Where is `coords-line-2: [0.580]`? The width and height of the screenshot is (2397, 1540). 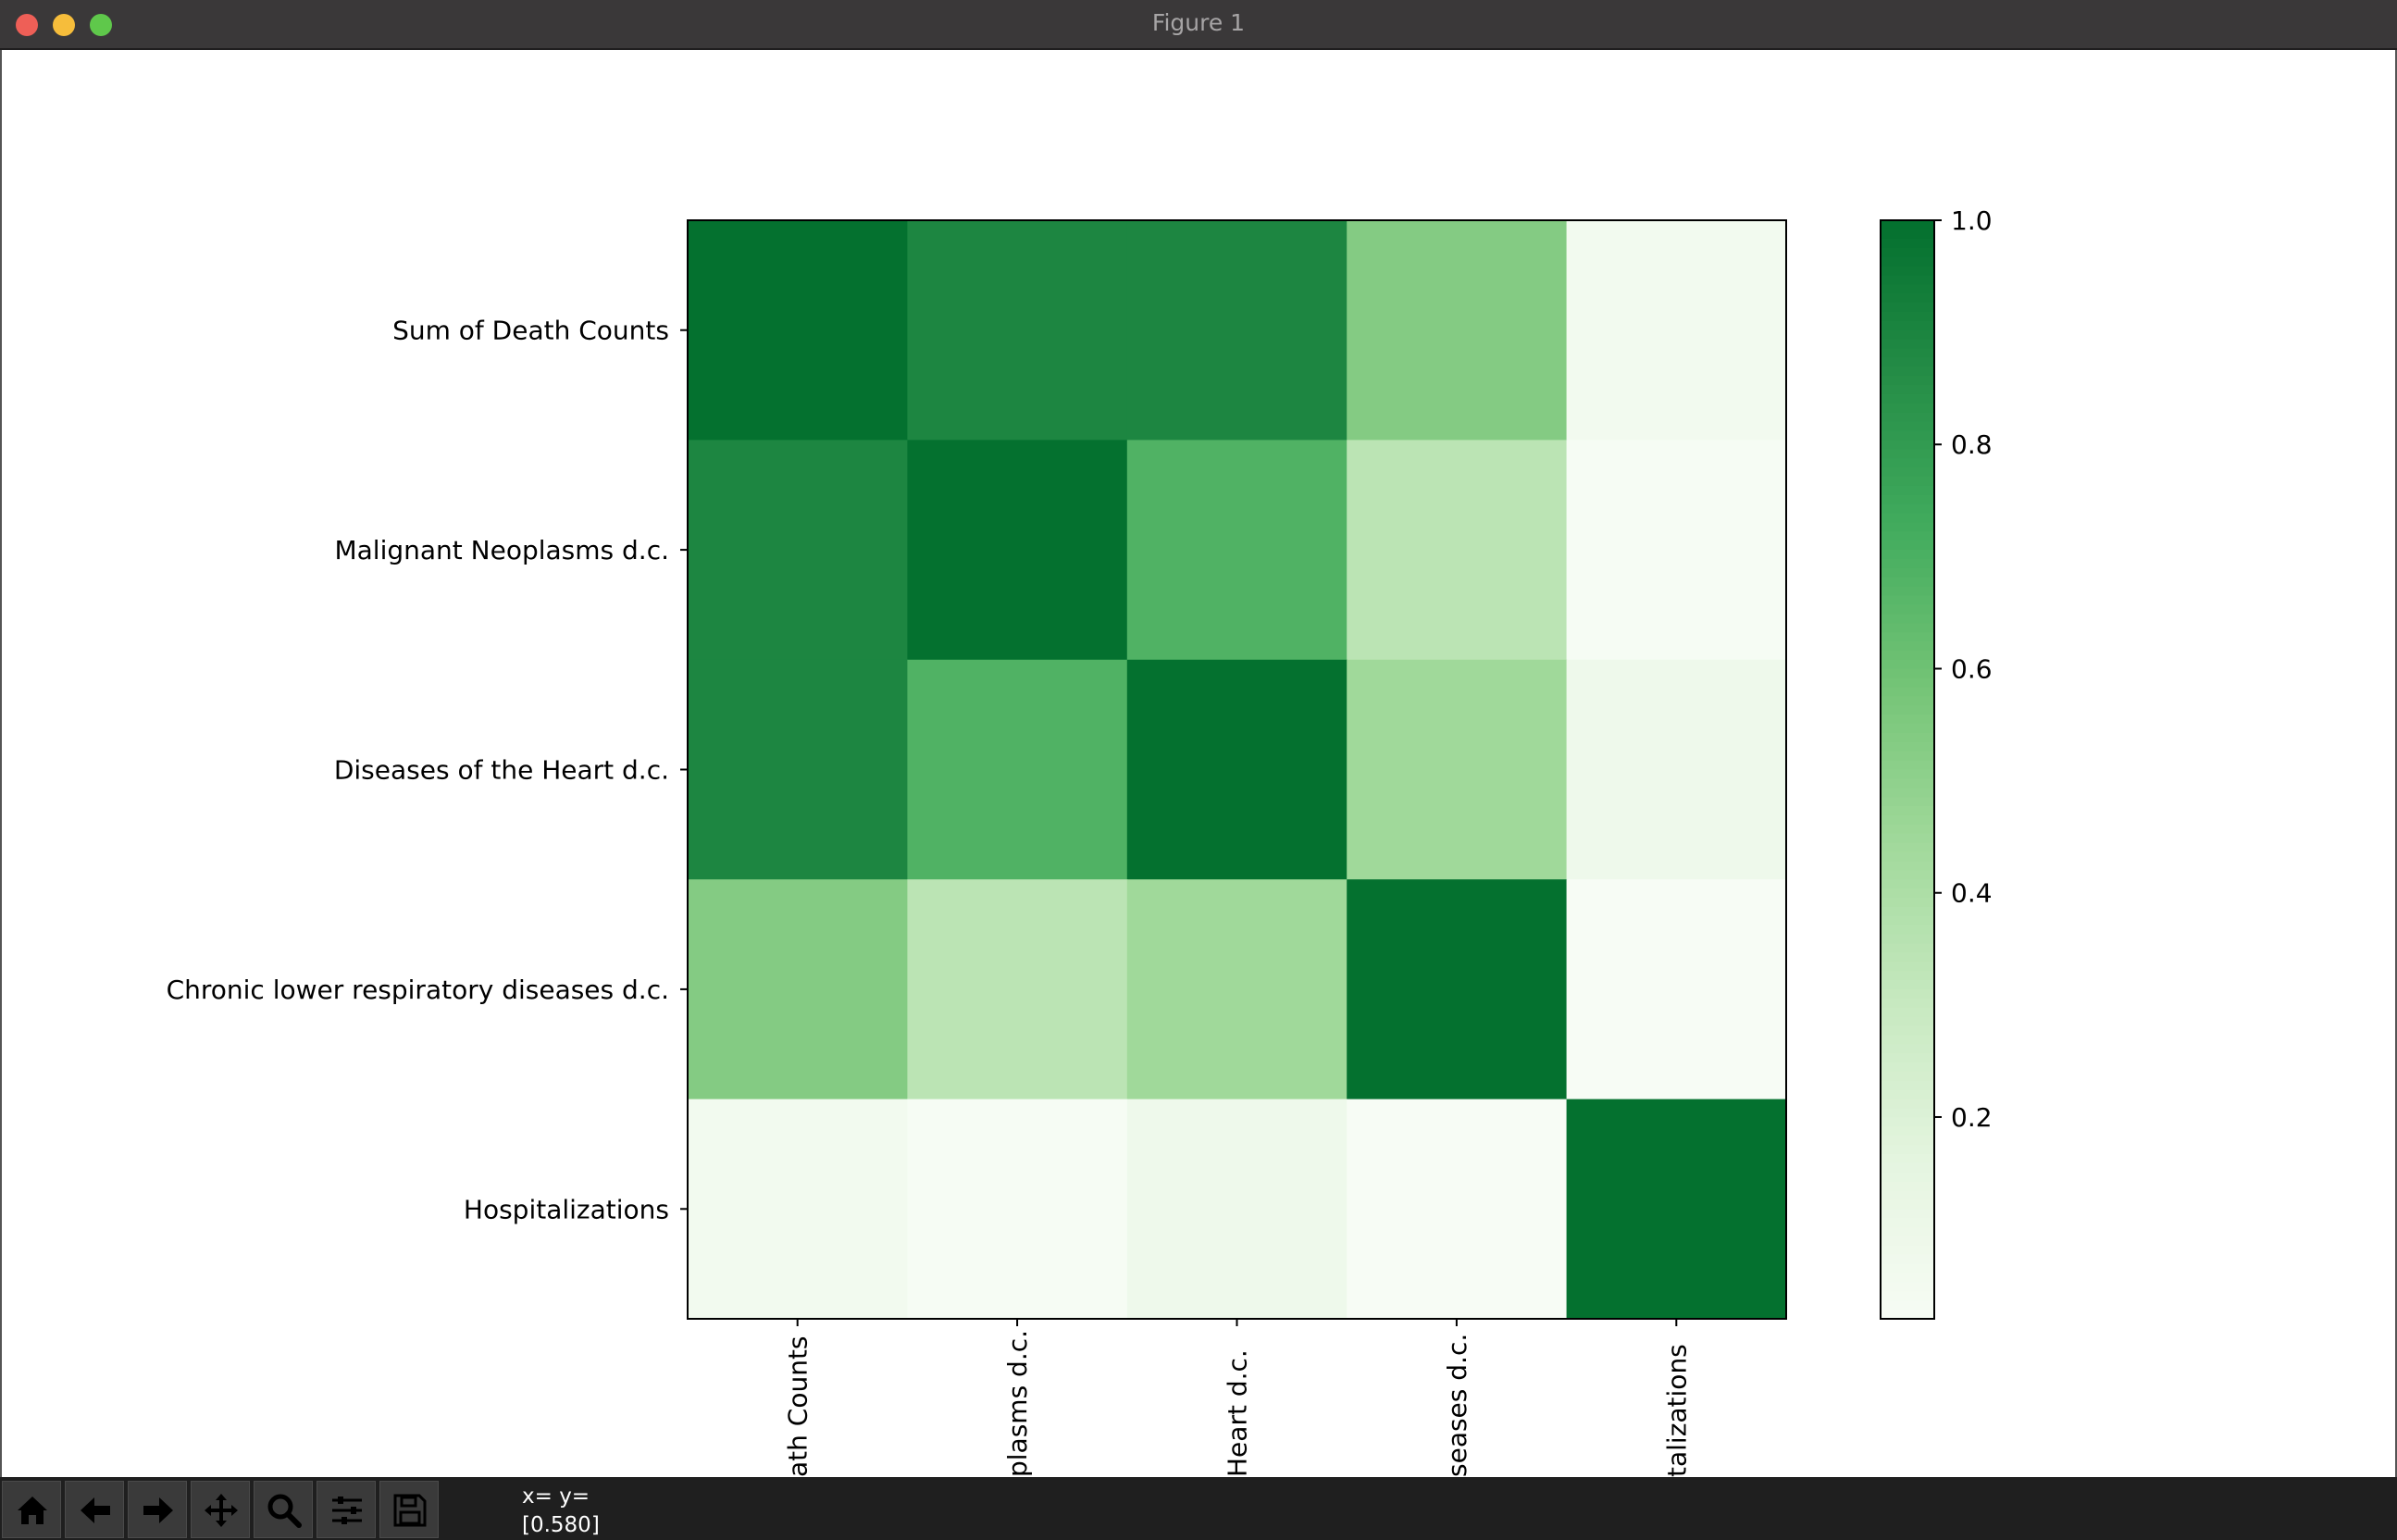
coords-line-2: [0.580] is located at coordinates (561, 1525).